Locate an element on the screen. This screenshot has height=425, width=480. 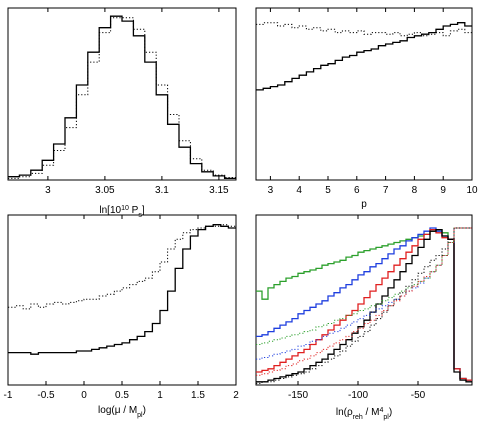
x-tick-label: 2 is located at coordinates (236, 395).